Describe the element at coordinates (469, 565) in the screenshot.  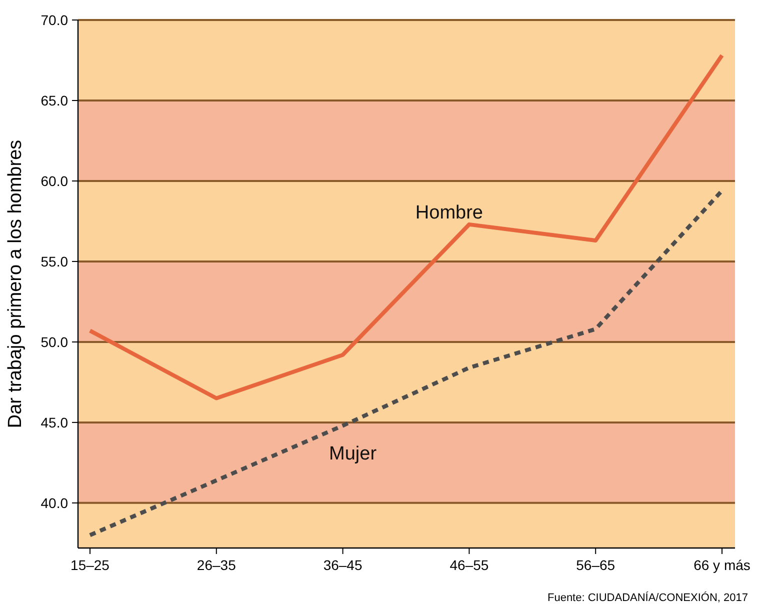
I see `x-tick-label: 46–55` at that location.